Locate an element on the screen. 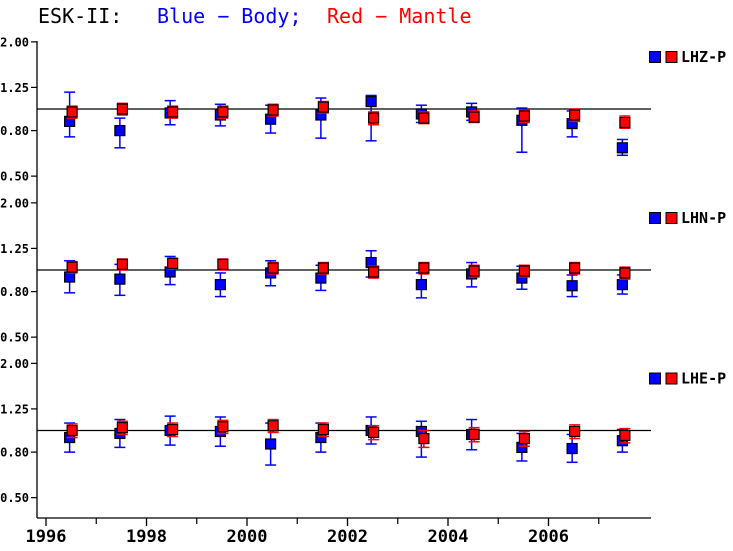  legend-label: LHZ-P is located at coordinates (703, 57).